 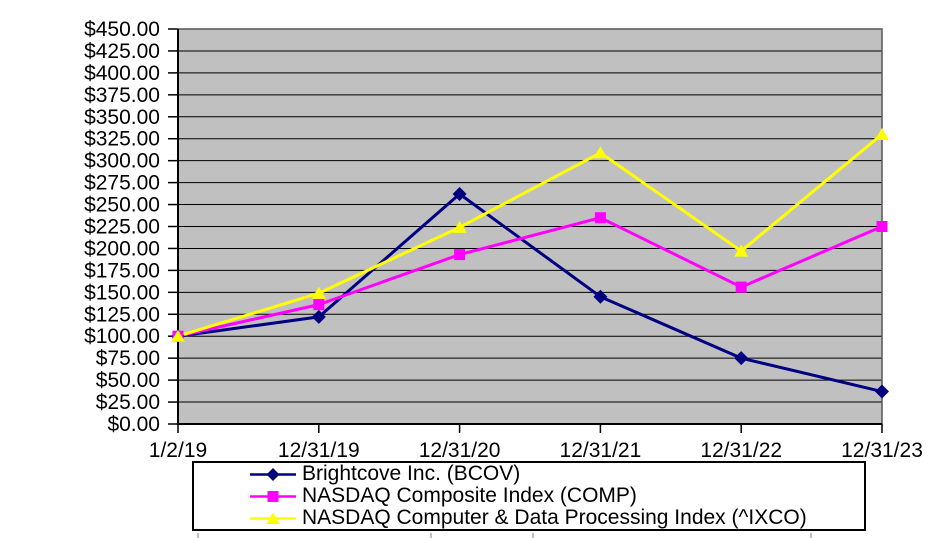 I want to click on diamond-icon, so click(x=273, y=474).